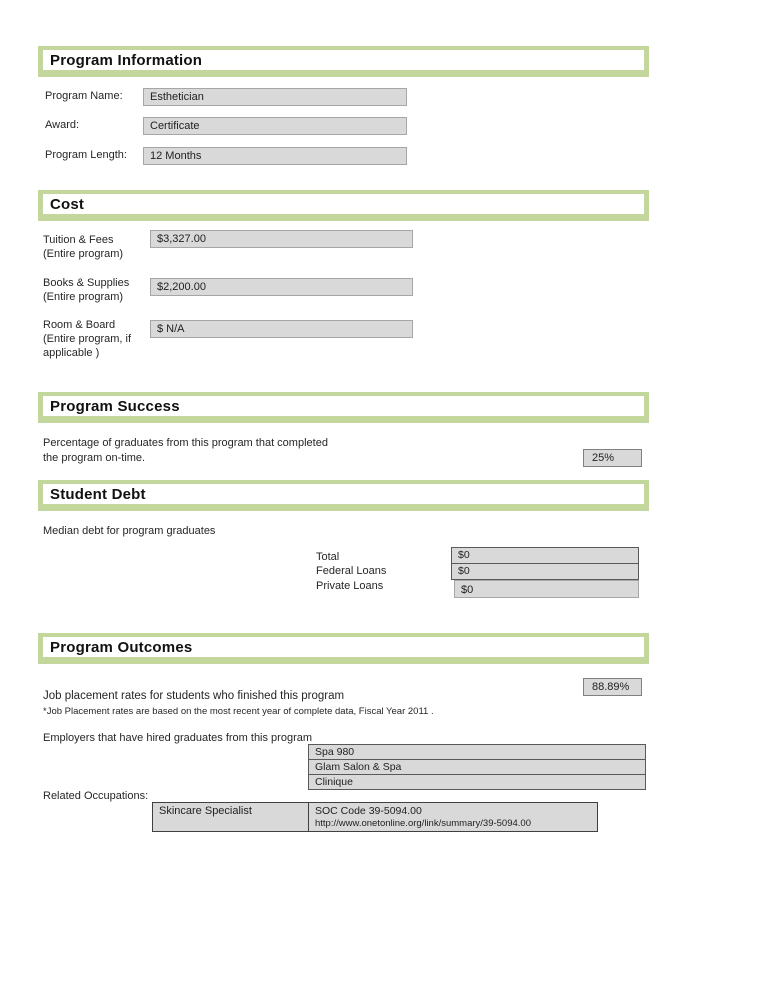 The height and width of the screenshot is (994, 768). I want to click on label-line: (Entire program, if, so click(87, 339).